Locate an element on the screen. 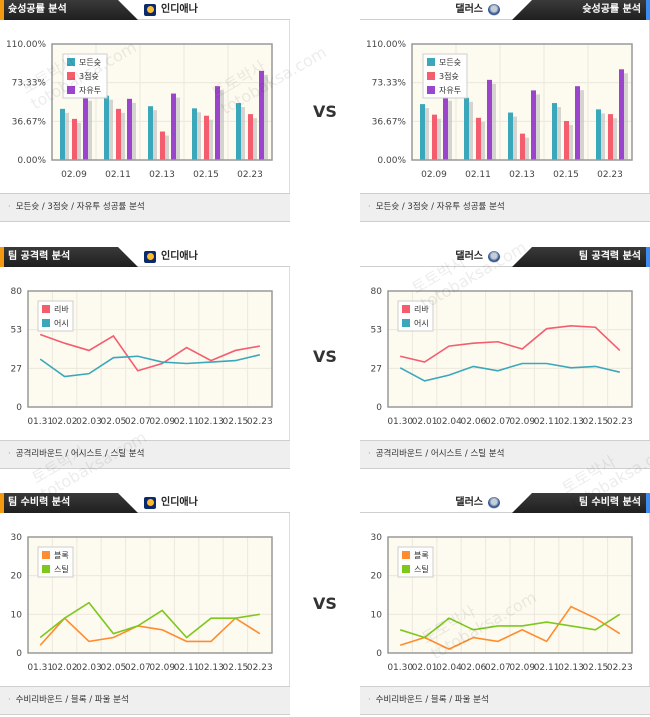 The width and height of the screenshot is (650, 717). panel-header: 팀 수비력 분석 인디애나 is located at coordinates (145, 503).